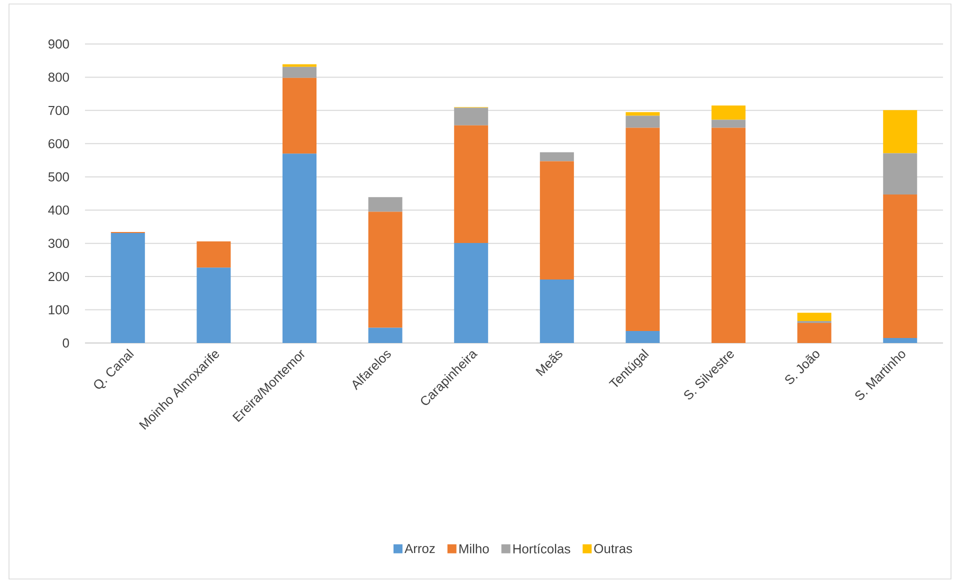 The height and width of the screenshot is (583, 957). What do you see at coordinates (58, 309) in the screenshot?
I see `y-tick-label: 100` at bounding box center [58, 309].